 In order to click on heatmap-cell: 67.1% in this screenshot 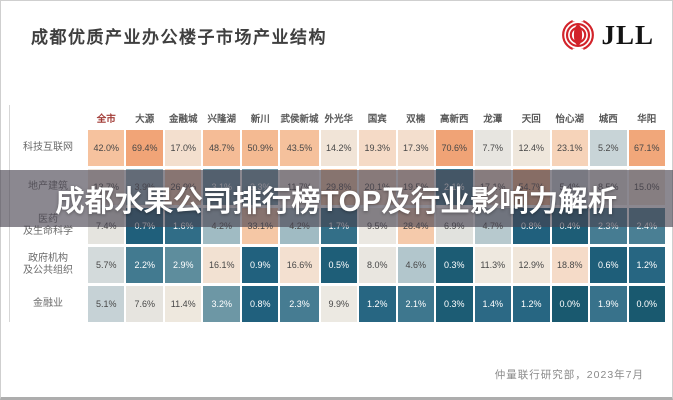, I will do `click(646, 148)`.